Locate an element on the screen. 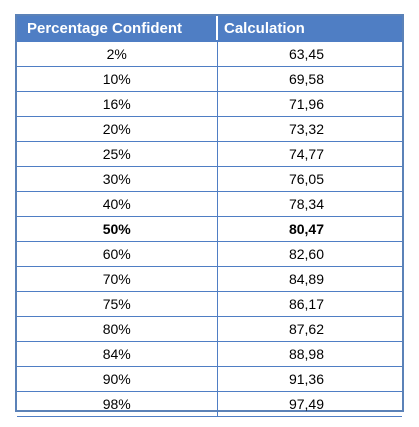 The width and height of the screenshot is (419, 427). header-calculation: Calculation is located at coordinates (309, 29).